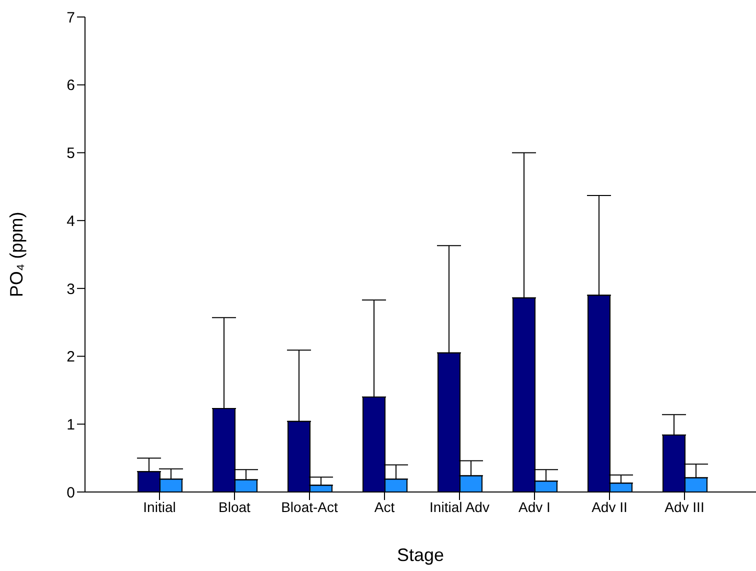 Image resolution: width=756 pixels, height=571 pixels. What do you see at coordinates (70, 425) in the screenshot?
I see `y-tick-label: 1` at bounding box center [70, 425].